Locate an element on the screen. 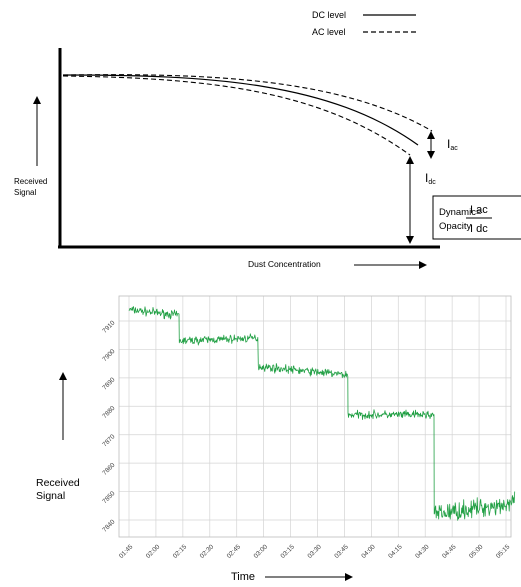  diagram-x-label: Dust Concentration is located at coordinates (284, 264).